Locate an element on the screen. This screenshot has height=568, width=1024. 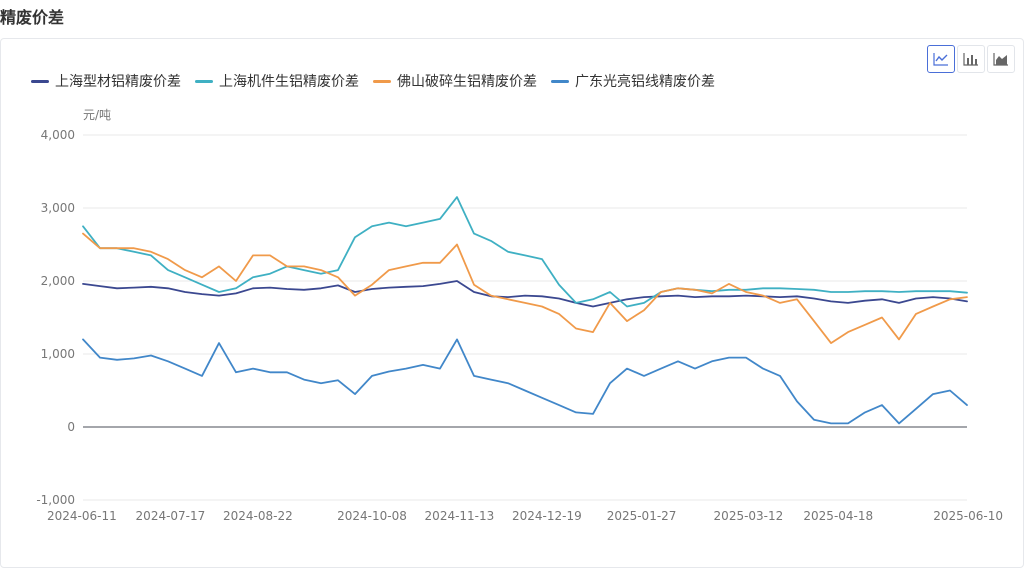
line-chart-button is located at coordinates (941, 59).